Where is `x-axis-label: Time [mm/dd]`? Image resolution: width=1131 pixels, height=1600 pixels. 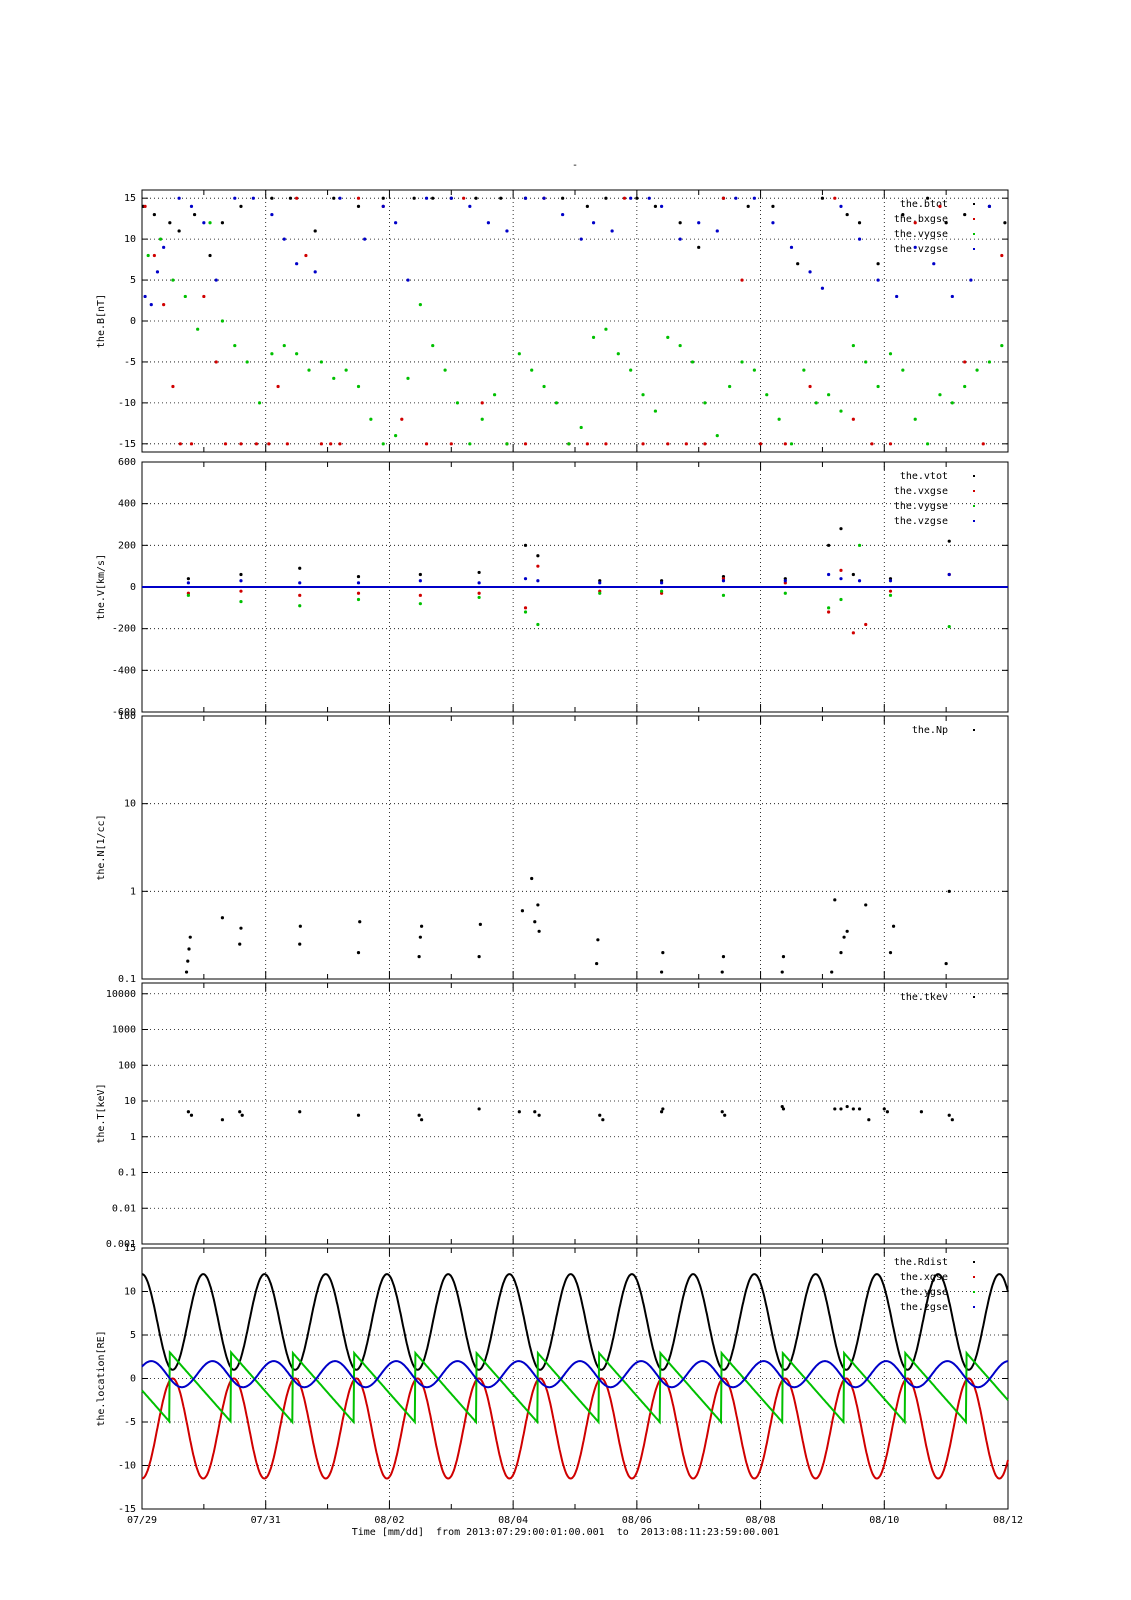
x-axis-label: Time [mm/dd] is located at coordinates (387, 1532).